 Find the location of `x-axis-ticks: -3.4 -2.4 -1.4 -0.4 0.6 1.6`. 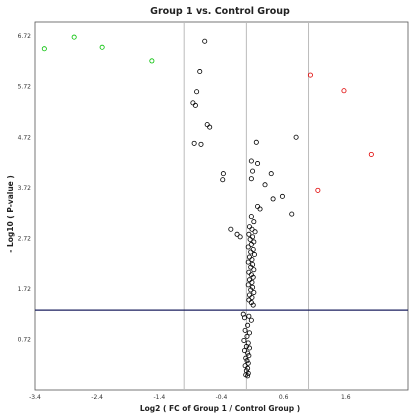

x-axis-ticks: -3.4 -2.4 -1.4 -0.4 0.6 1.6 is located at coordinates (190, 397).